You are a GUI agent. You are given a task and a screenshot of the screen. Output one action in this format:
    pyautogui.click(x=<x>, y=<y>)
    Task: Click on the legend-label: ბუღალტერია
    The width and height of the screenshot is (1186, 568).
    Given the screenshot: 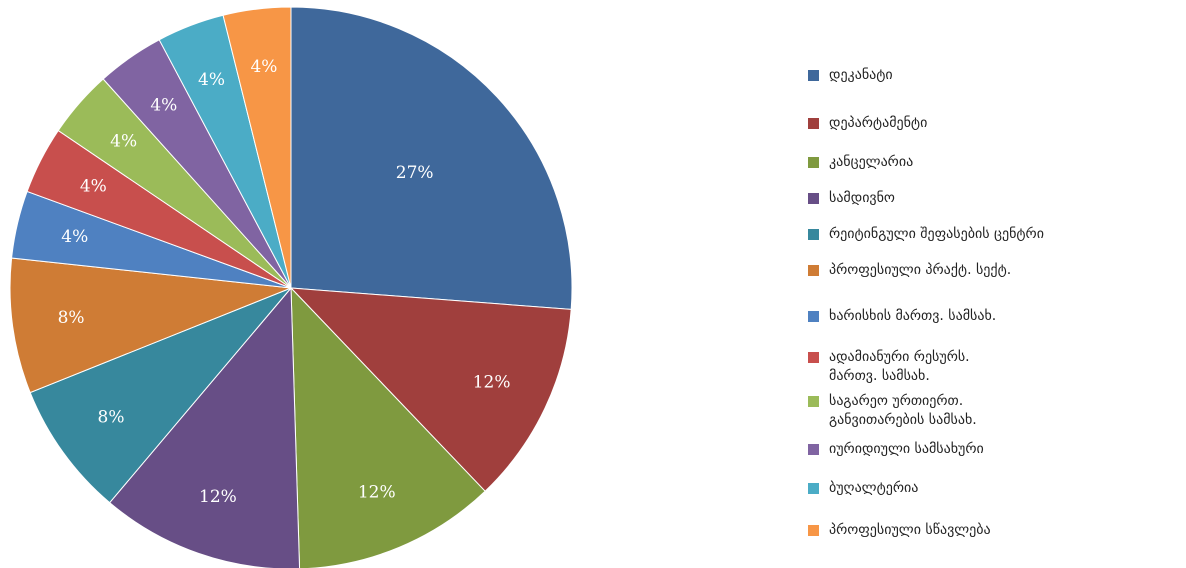 What is the action you would take?
    pyautogui.click(x=874, y=488)
    